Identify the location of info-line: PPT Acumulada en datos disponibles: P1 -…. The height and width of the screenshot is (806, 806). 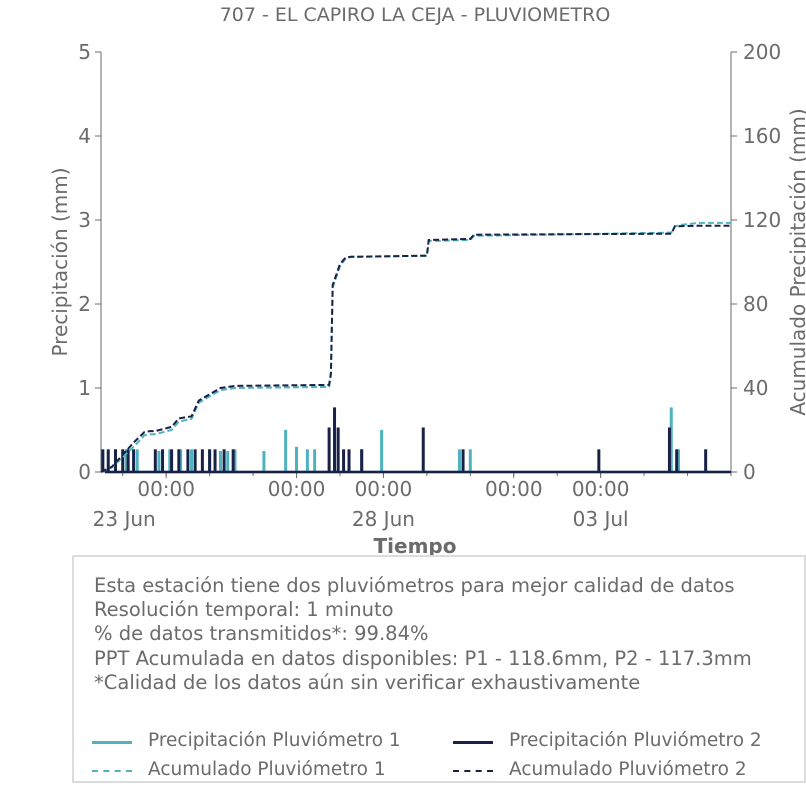
(423, 658).